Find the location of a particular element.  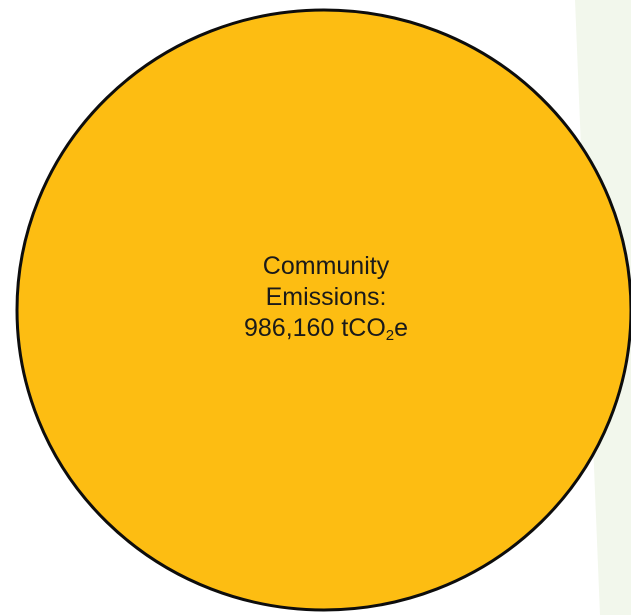

emissions-value-line: 986,160 tCO2e is located at coordinates (326, 328).